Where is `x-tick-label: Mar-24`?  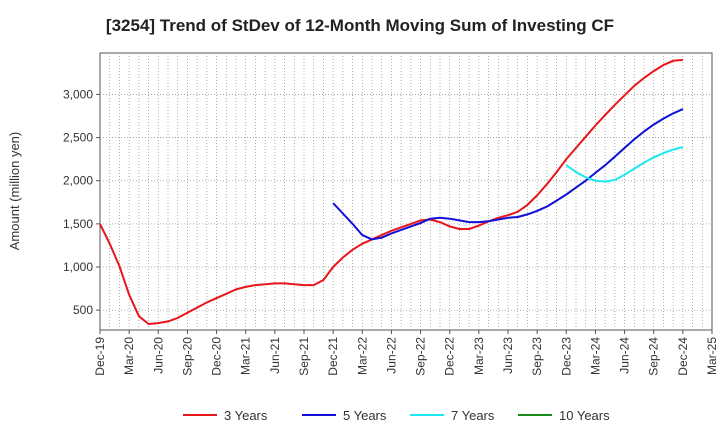 x-tick-label: Mar-24 is located at coordinates (595, 356).